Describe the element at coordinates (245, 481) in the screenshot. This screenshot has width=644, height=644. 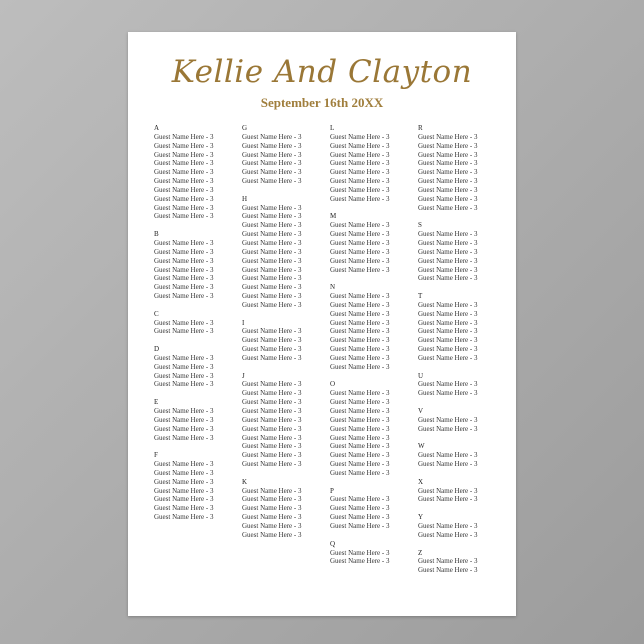
I see `group-letter-heading: K` at that location.